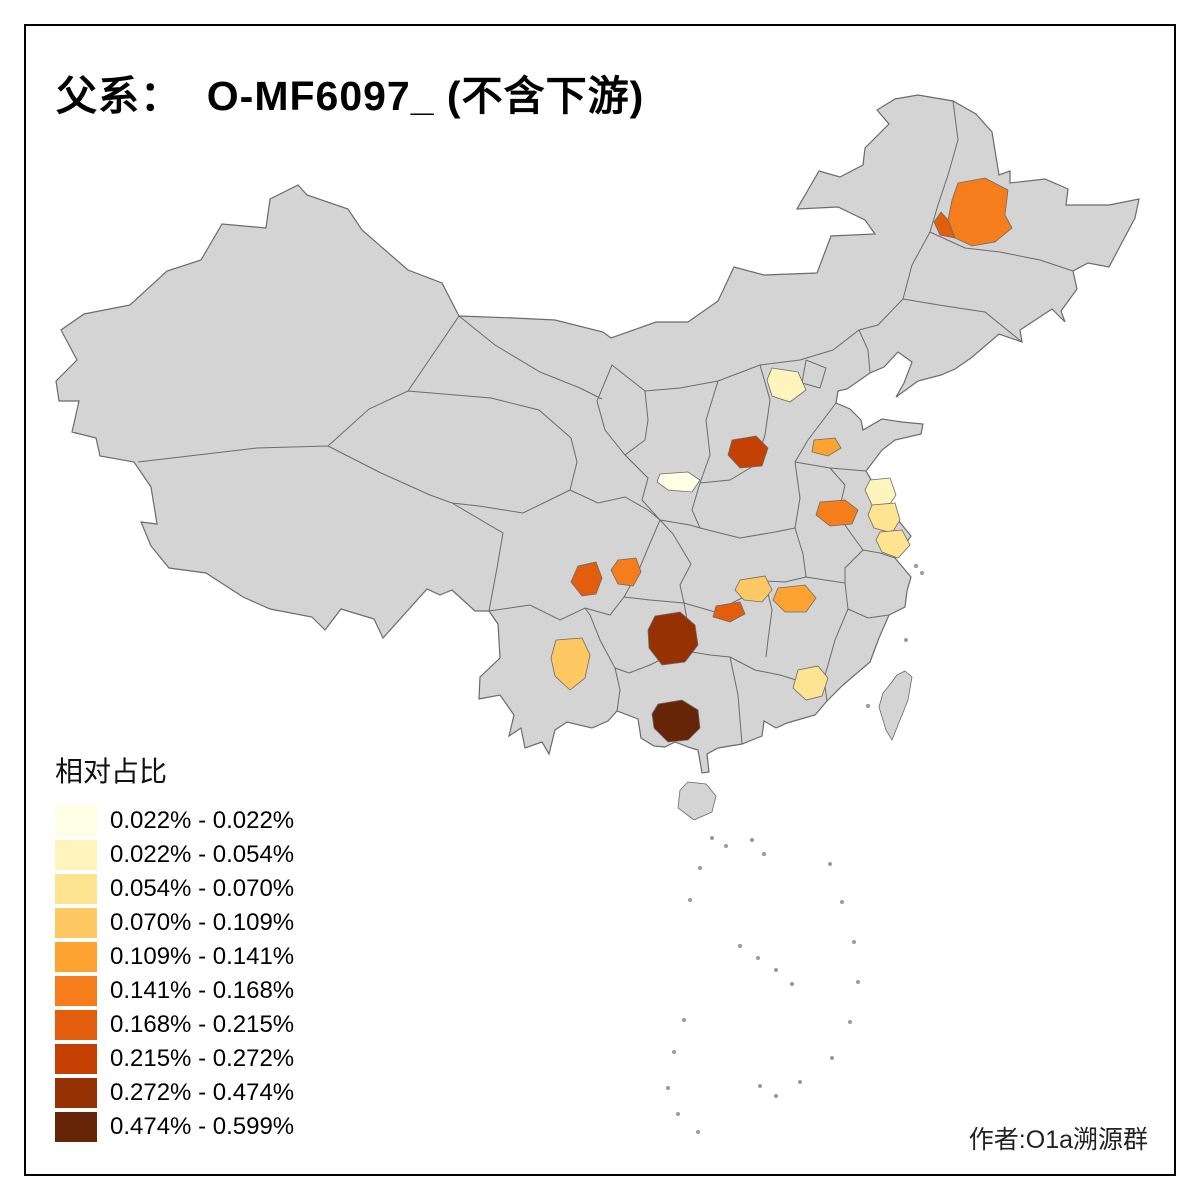 This screenshot has width=1200, height=1200. I want to click on legend-label: 0.474% - 0.599%, so click(202, 1126).